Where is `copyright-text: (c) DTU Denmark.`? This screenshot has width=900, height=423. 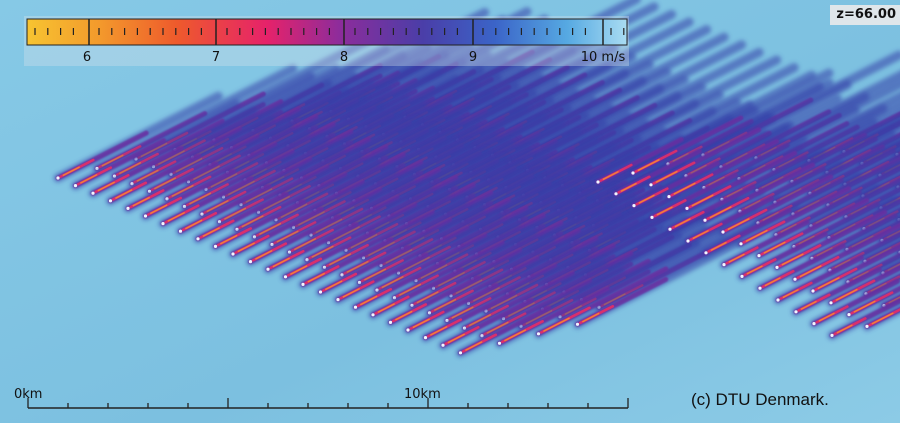 copyright-text: (c) DTU Denmark. is located at coordinates (760, 399).